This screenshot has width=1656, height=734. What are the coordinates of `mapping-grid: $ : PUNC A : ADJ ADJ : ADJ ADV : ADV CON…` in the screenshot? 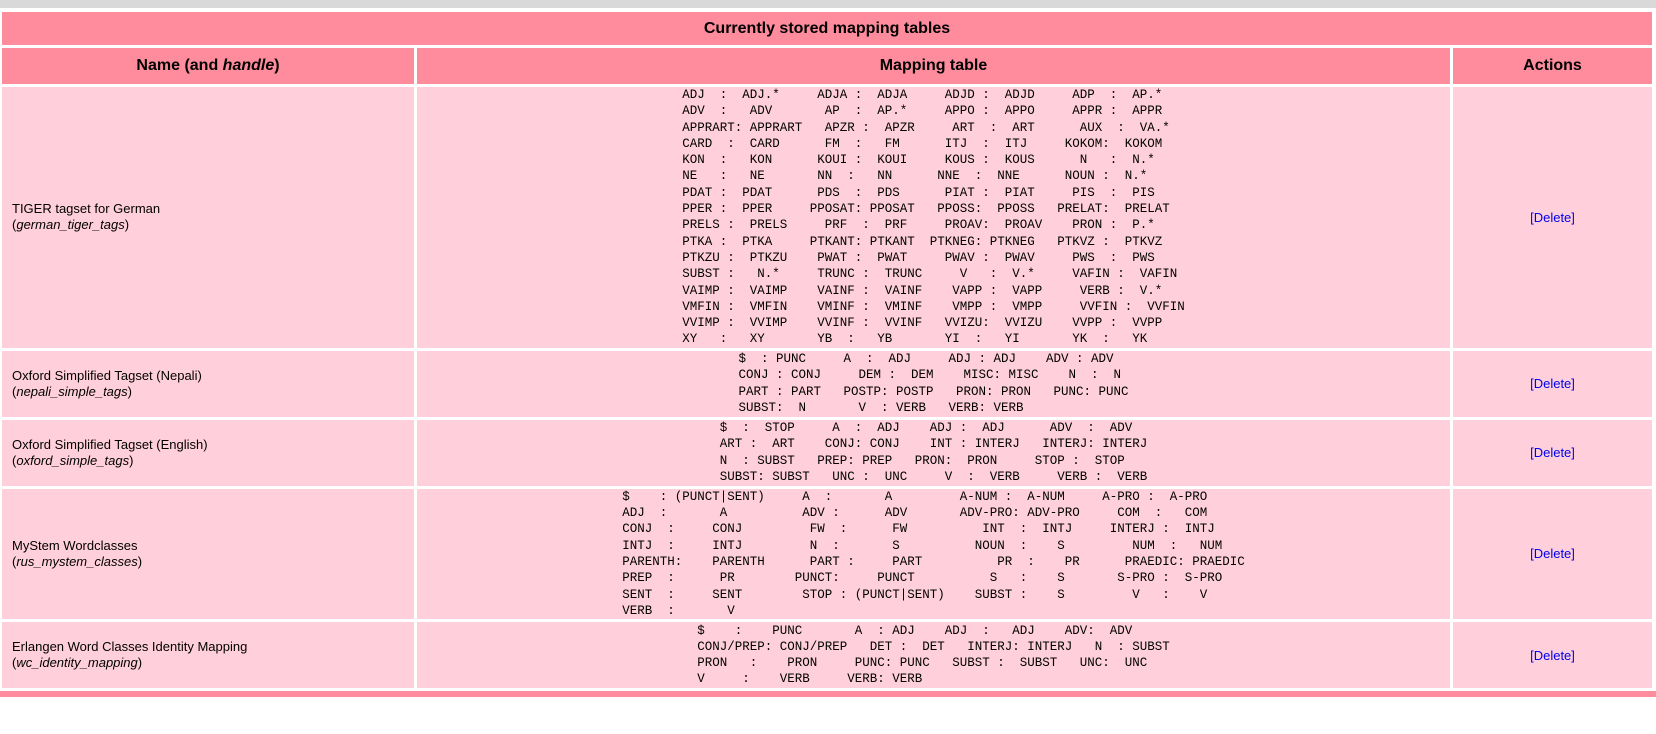 It's located at (933, 384).